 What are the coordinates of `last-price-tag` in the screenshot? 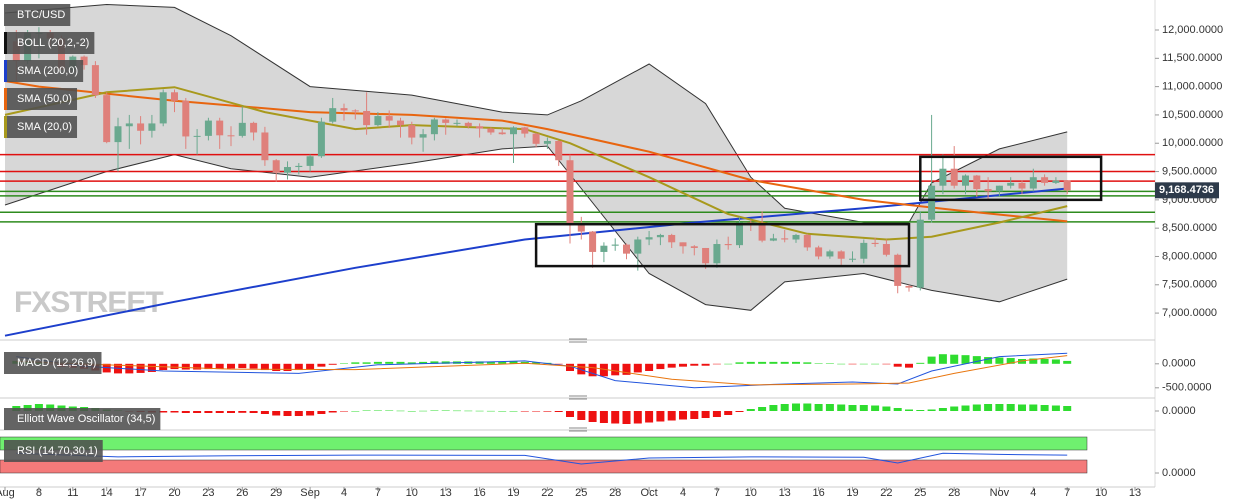 It's located at (1187, 190).